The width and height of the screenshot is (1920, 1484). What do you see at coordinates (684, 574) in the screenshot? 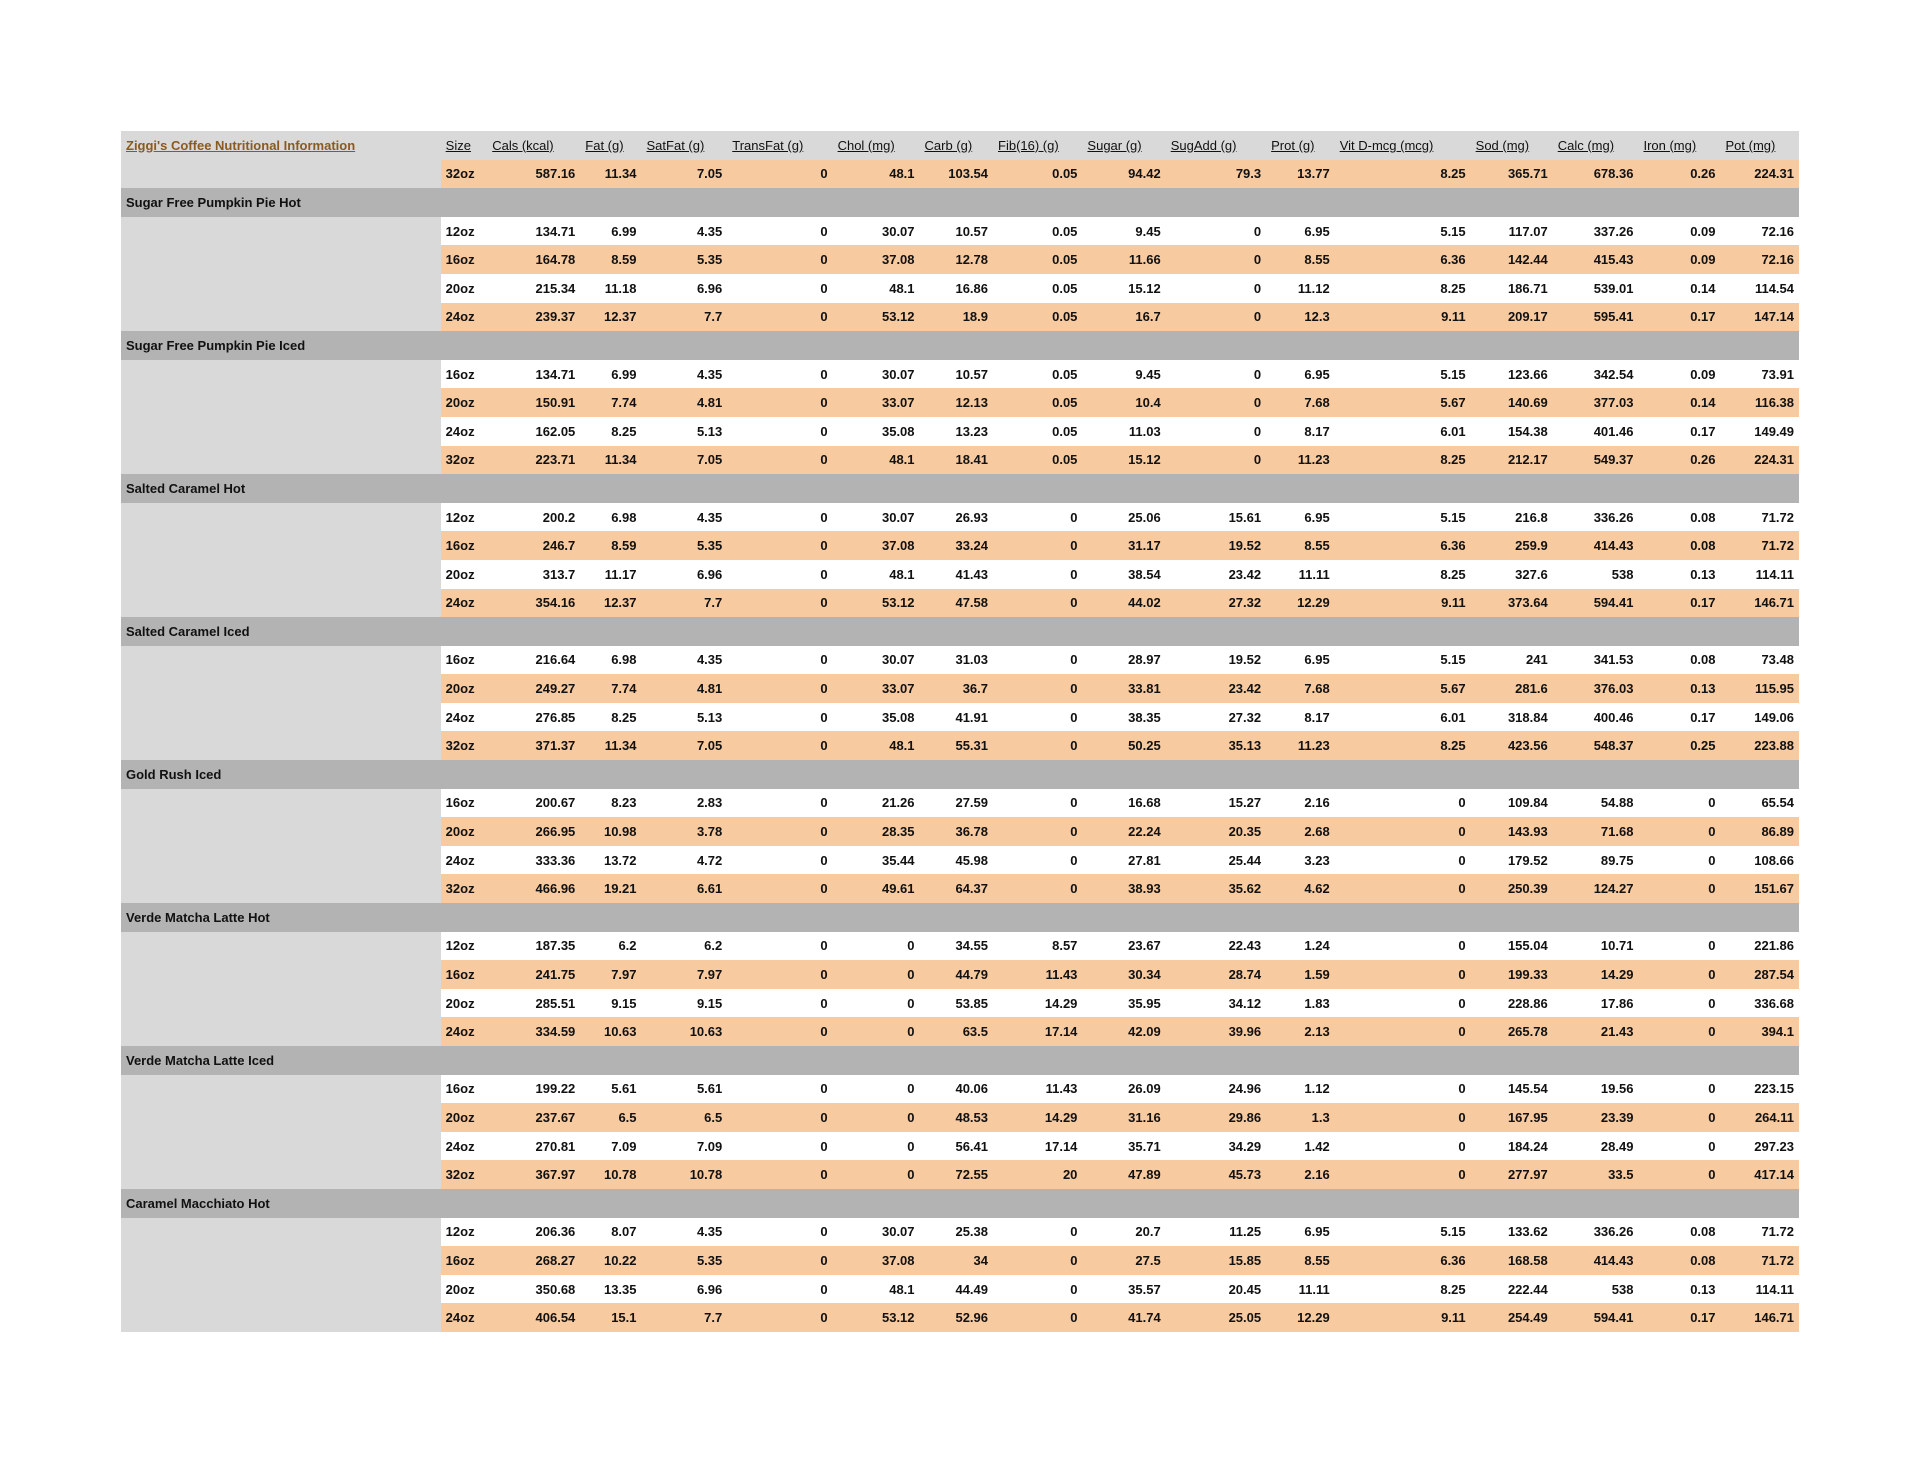
I see `value-cell: 6.96` at bounding box center [684, 574].